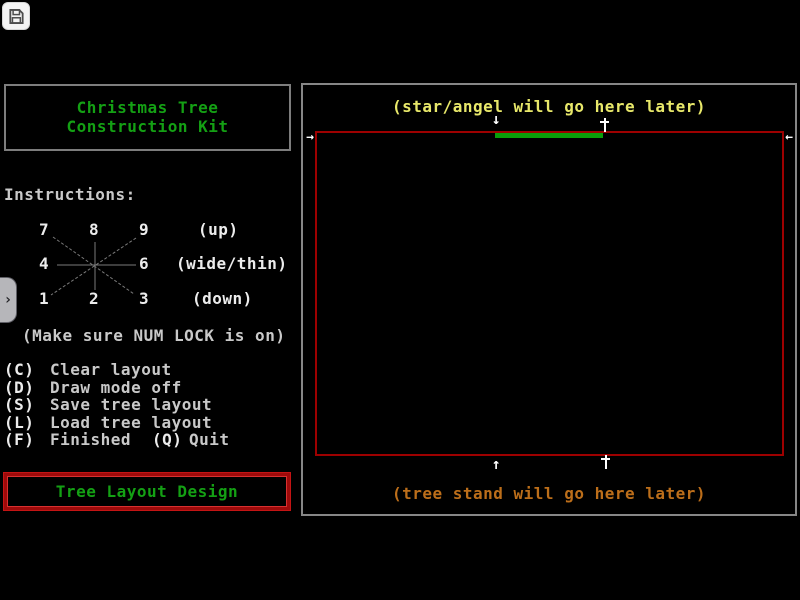 The image size is (800, 600). I want to click on save-button, so click(16, 16).